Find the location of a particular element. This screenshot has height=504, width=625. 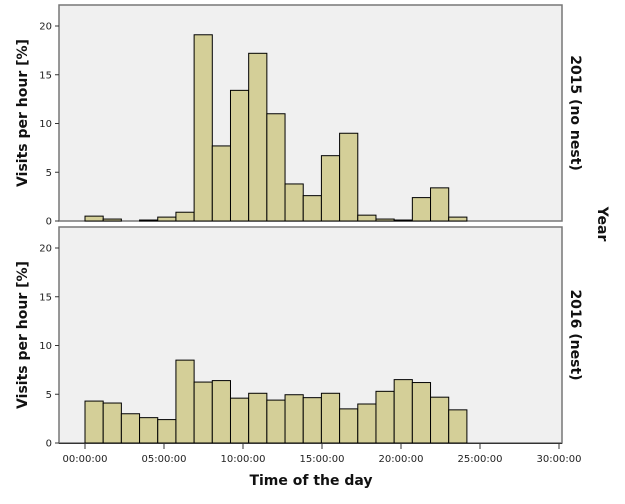

x-tick-label: 25:00:00 is located at coordinates (480, 459).